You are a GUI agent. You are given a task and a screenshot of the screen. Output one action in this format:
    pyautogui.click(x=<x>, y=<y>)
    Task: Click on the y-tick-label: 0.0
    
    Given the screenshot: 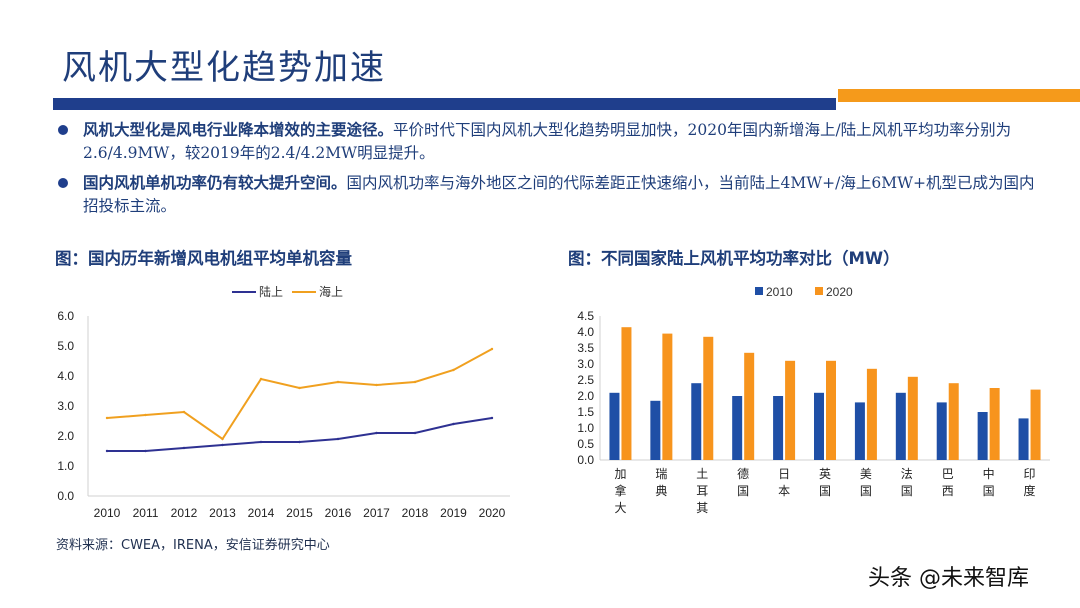 What is the action you would take?
    pyautogui.click(x=65, y=496)
    